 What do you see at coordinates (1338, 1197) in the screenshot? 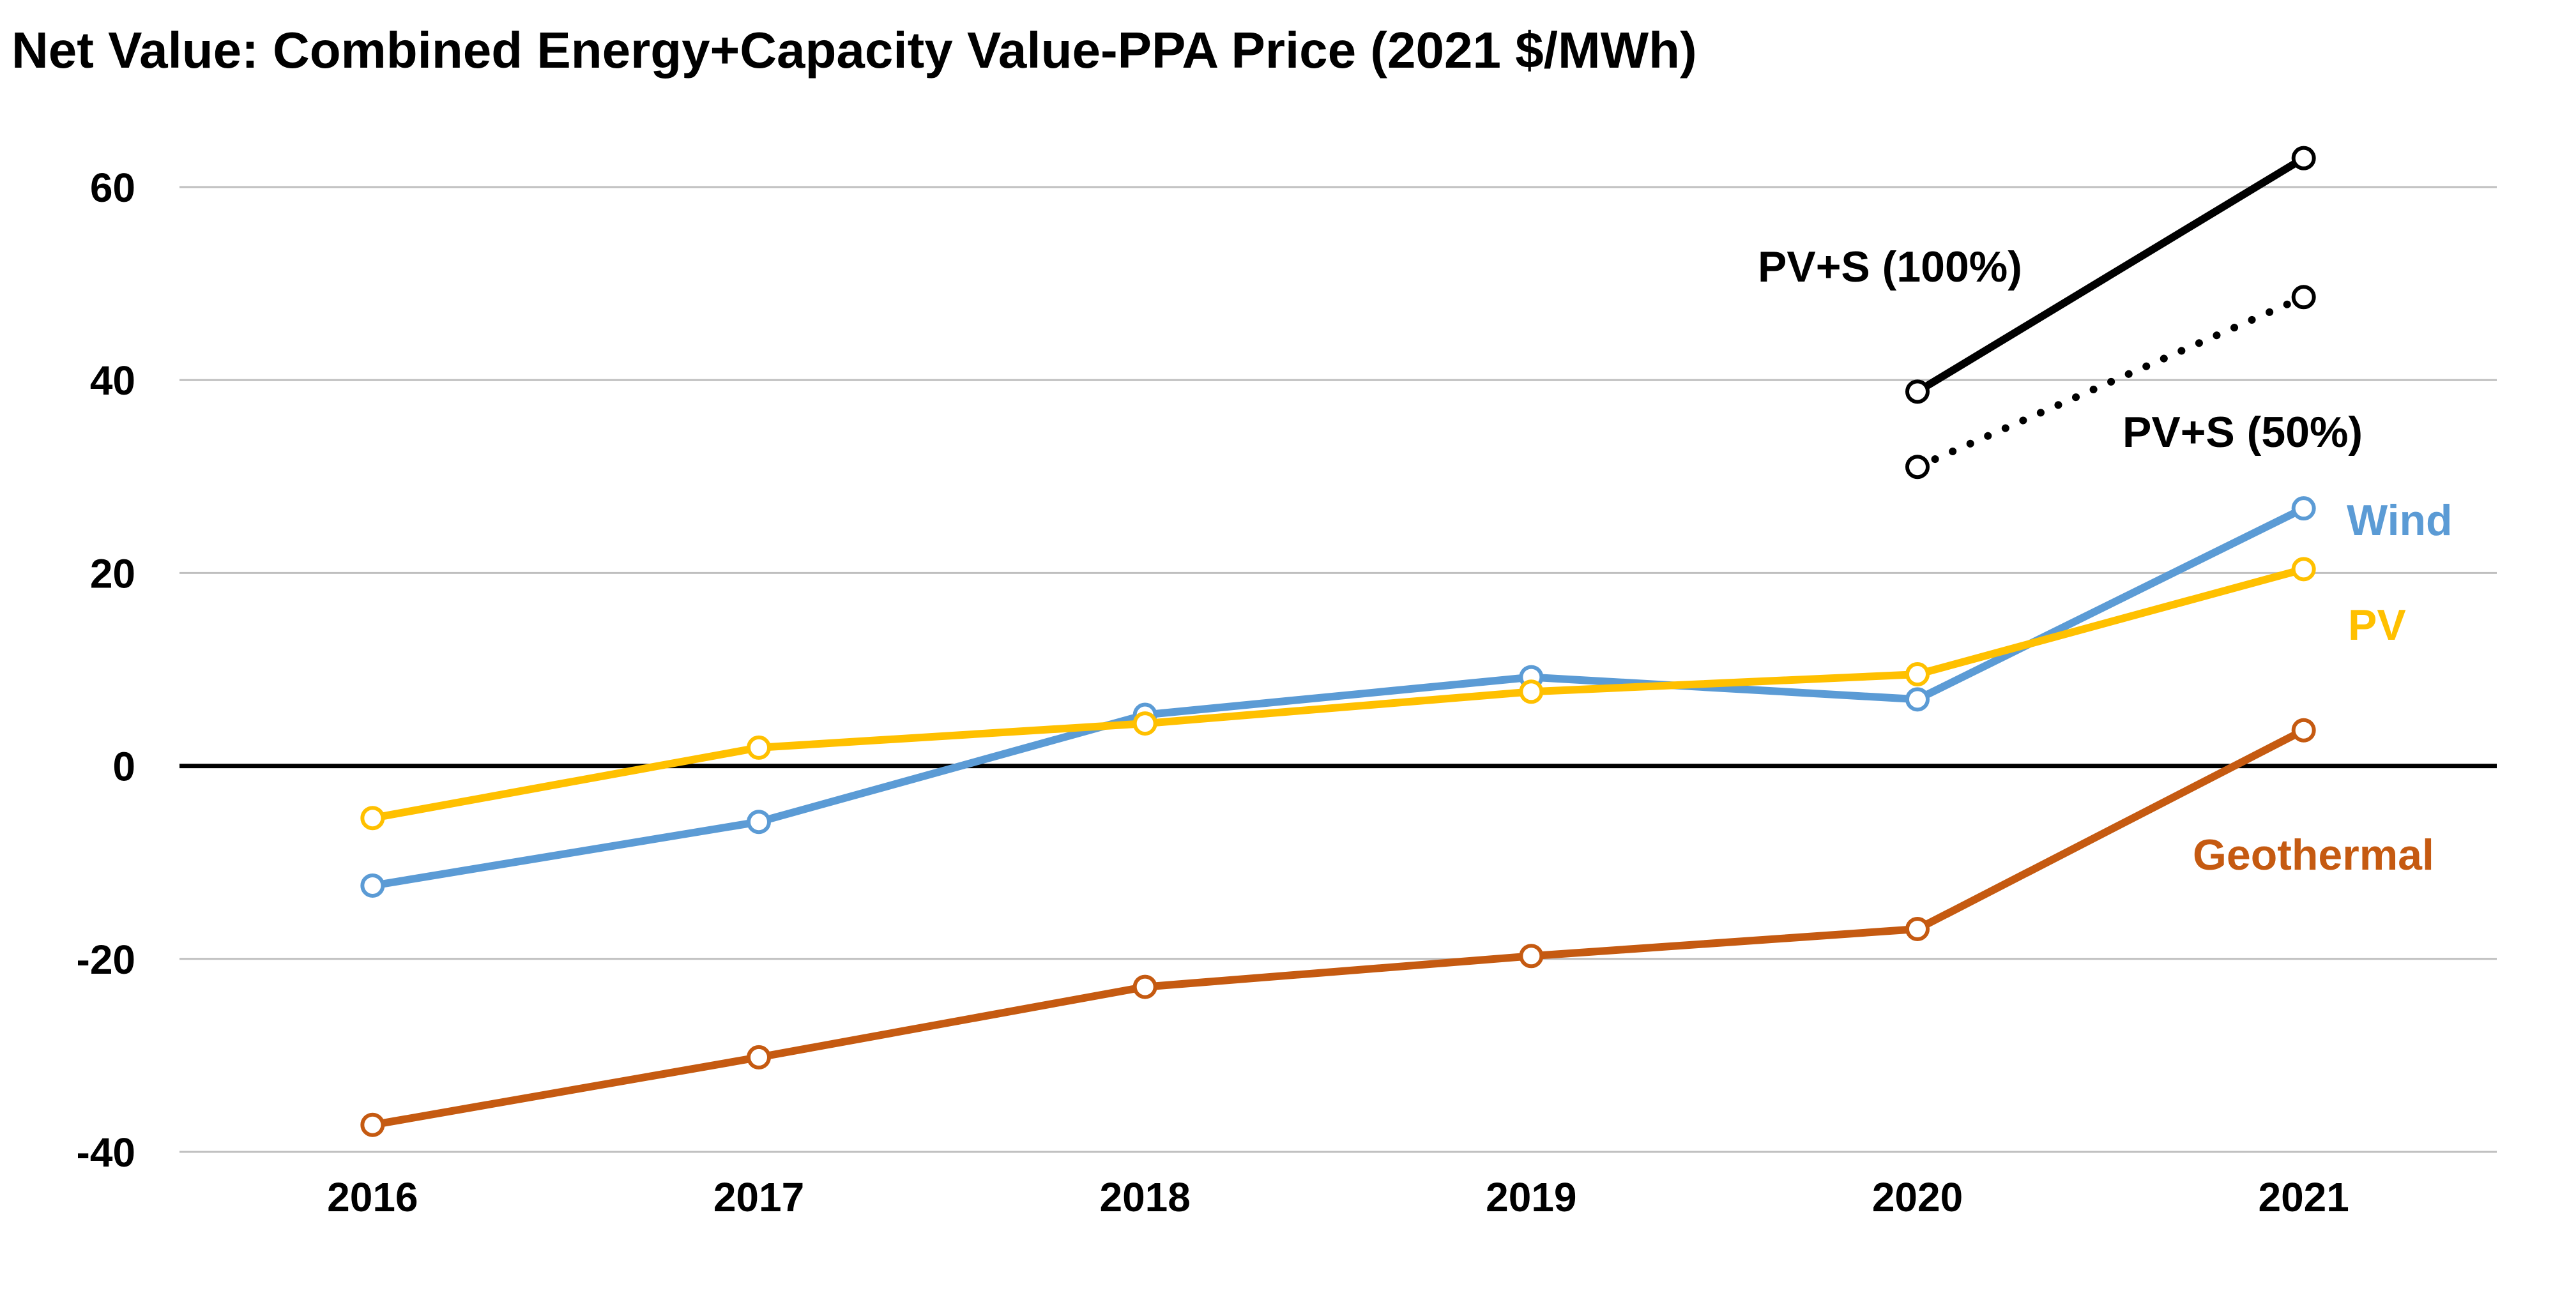
I see `x-axis-tick-labels: 2016 2017 2018 2019 2020 2021` at bounding box center [1338, 1197].